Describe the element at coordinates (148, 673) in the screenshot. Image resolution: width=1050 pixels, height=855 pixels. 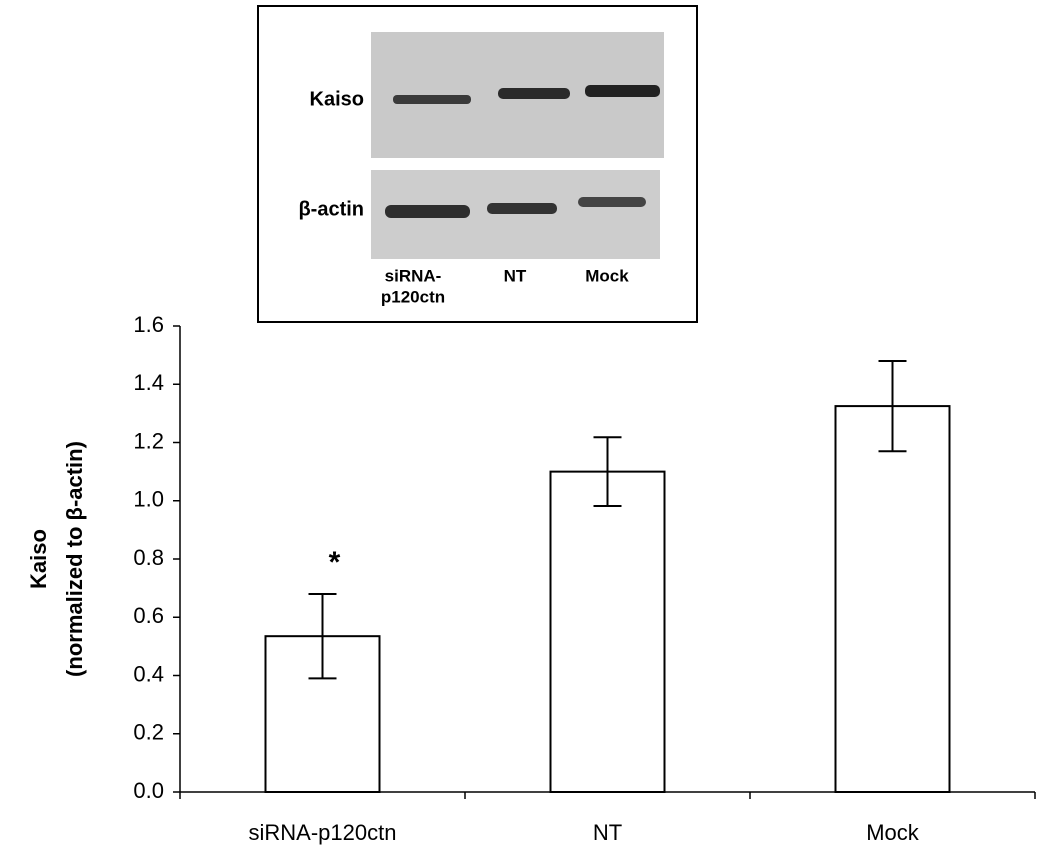
I see `y-tick-label: 0.4` at that location.